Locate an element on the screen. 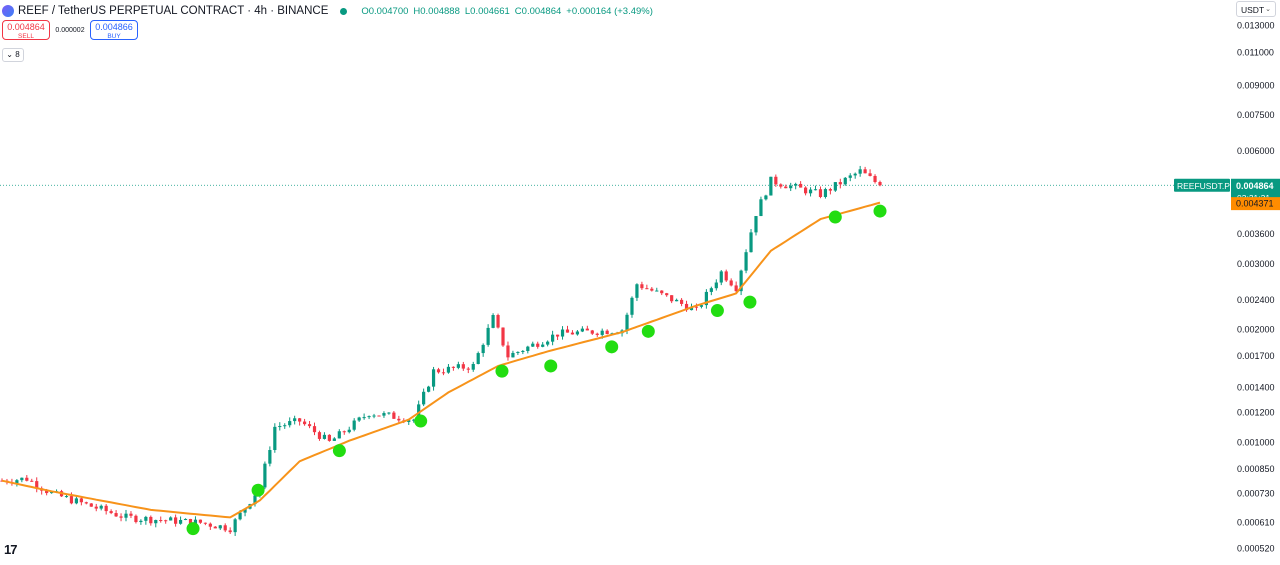  currency-select: USDT ⌄ is located at coordinates (1256, 9).